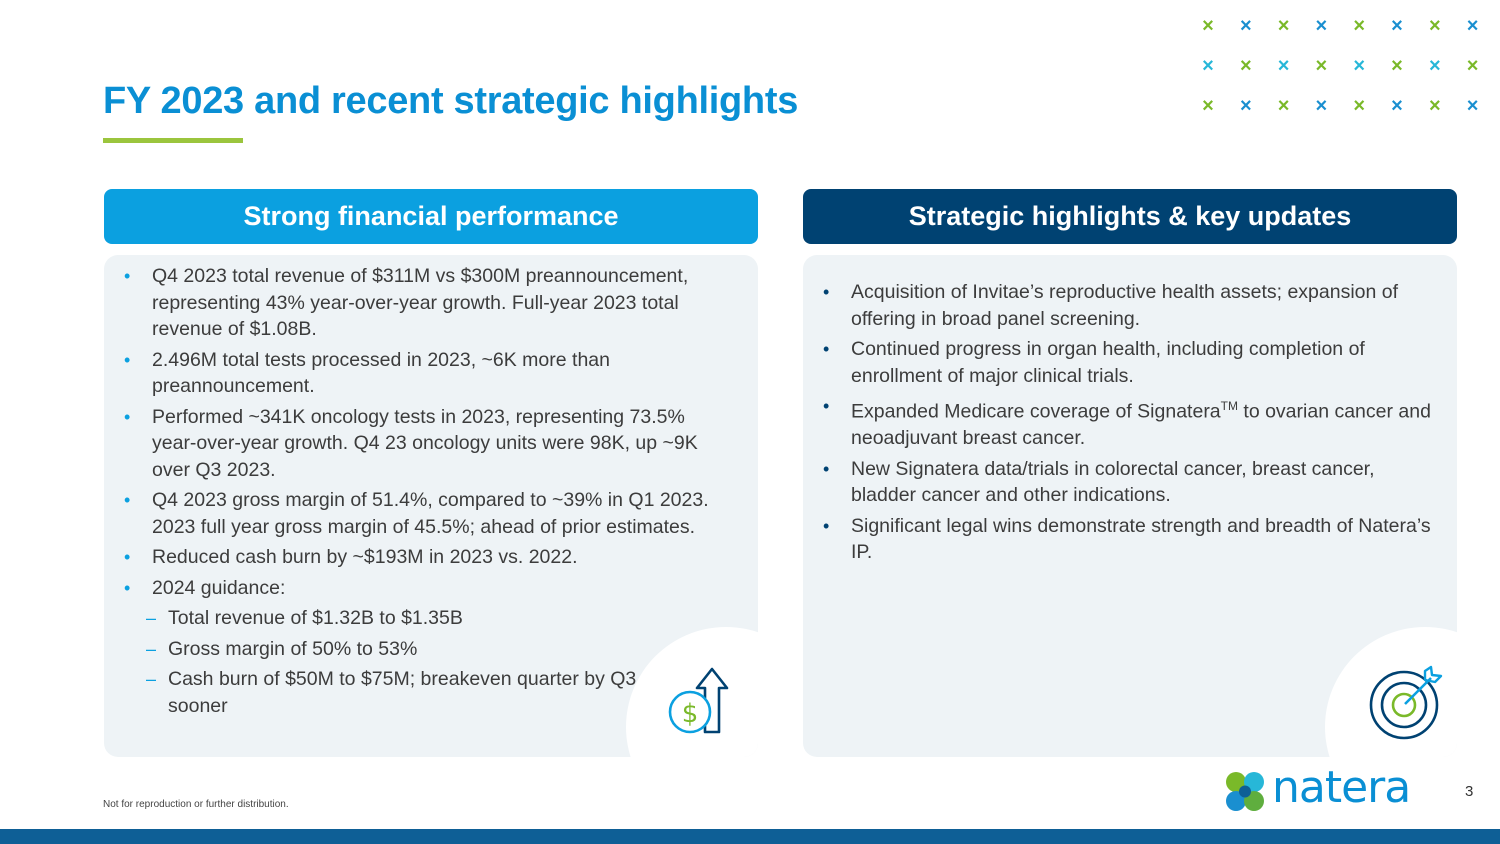 The width and height of the screenshot is (1500, 844). Describe the element at coordinates (431, 216) in the screenshot. I see `financial-panel-heading: Strong financial performance` at that location.